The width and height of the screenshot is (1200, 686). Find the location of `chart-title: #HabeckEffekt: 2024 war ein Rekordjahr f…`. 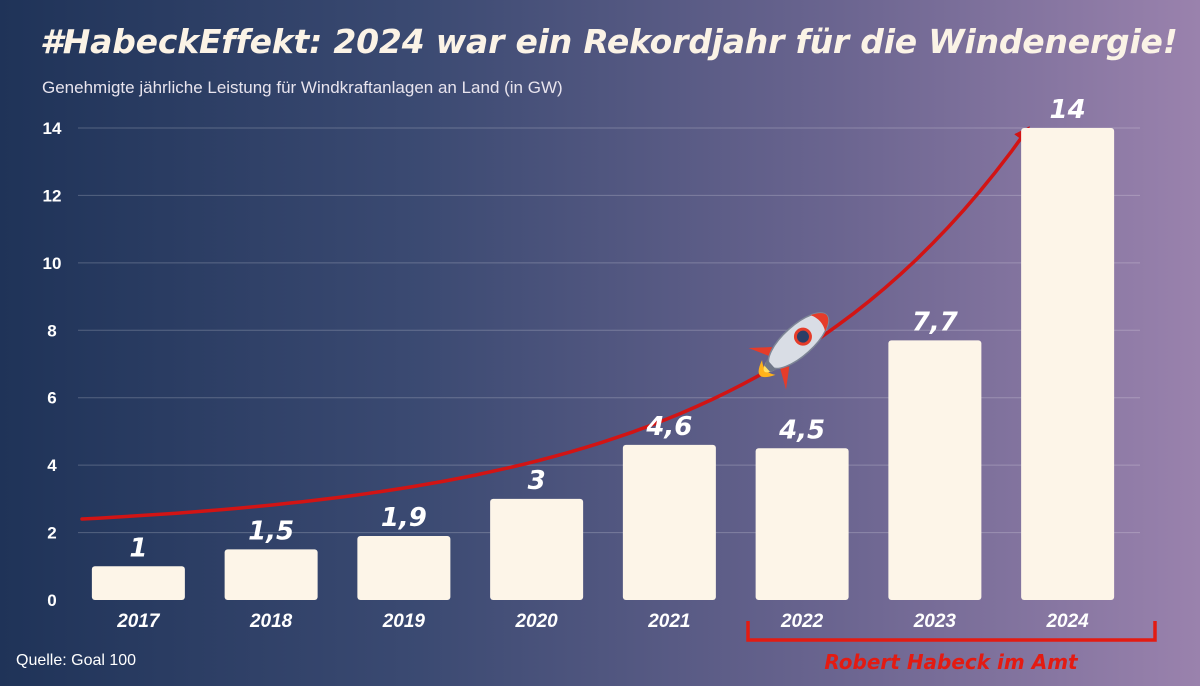

chart-title: #HabeckEffekt: 2024 war ein Rekordjahr f… is located at coordinates (609, 41).